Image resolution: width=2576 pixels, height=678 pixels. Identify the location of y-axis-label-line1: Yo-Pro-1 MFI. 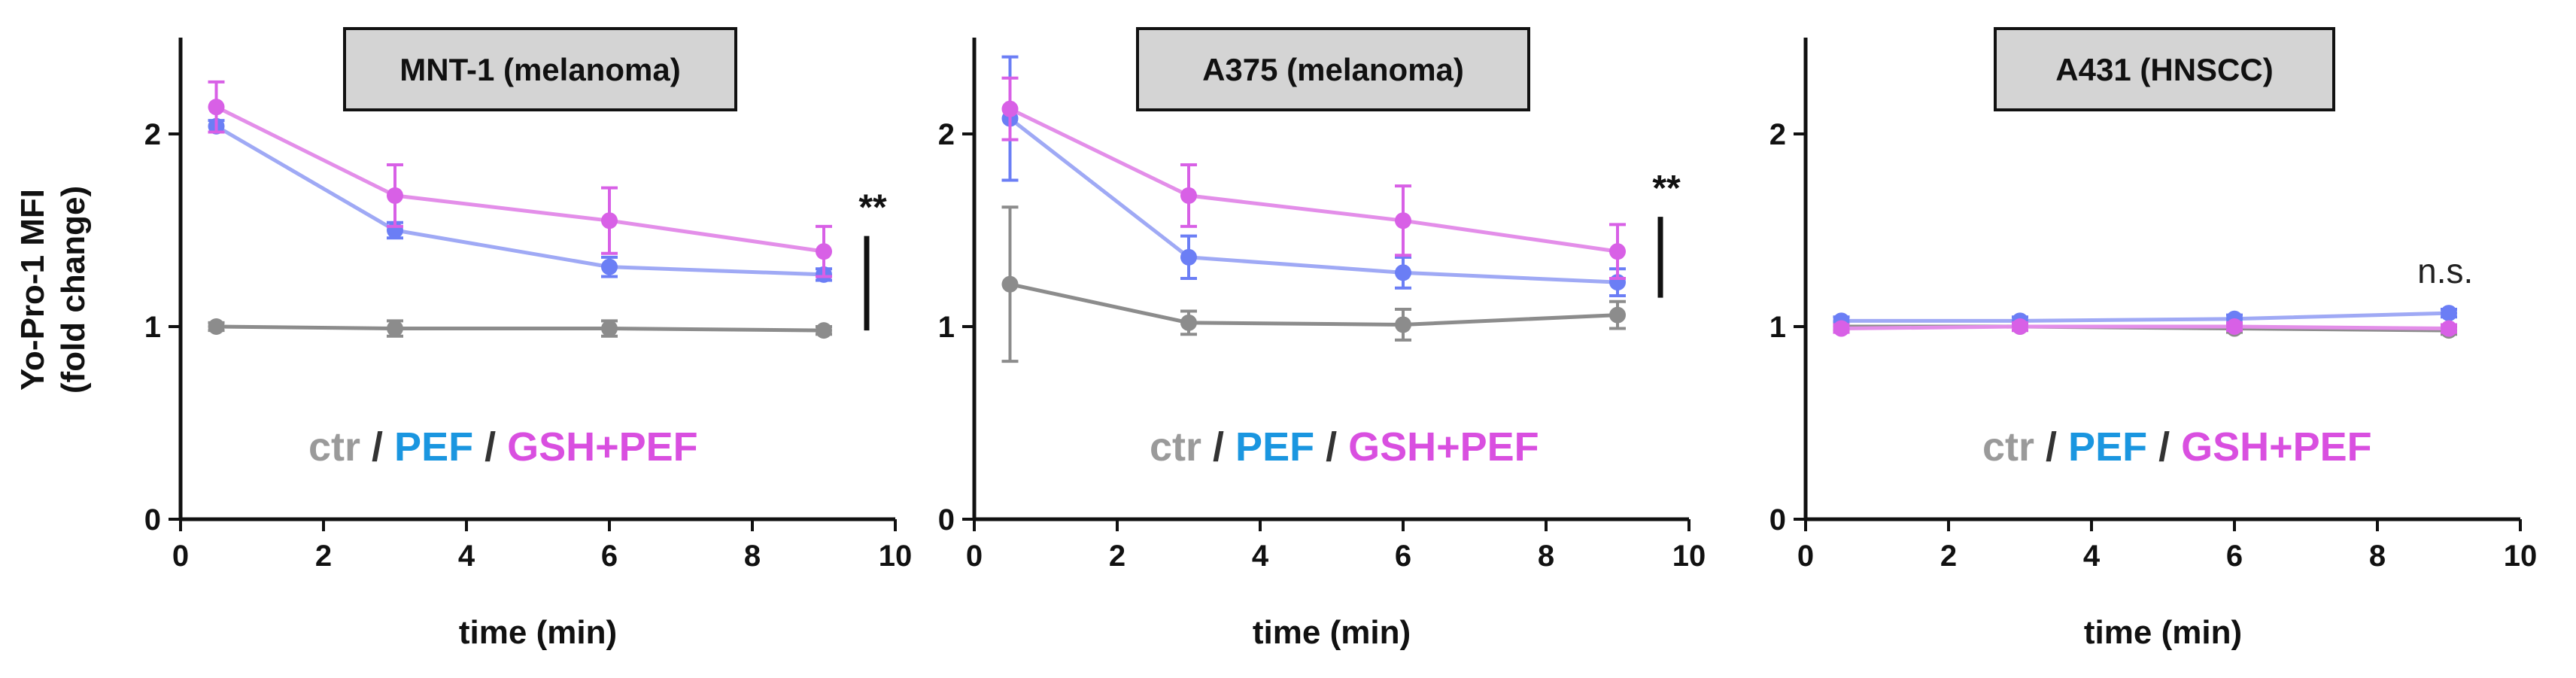
(33, 290).